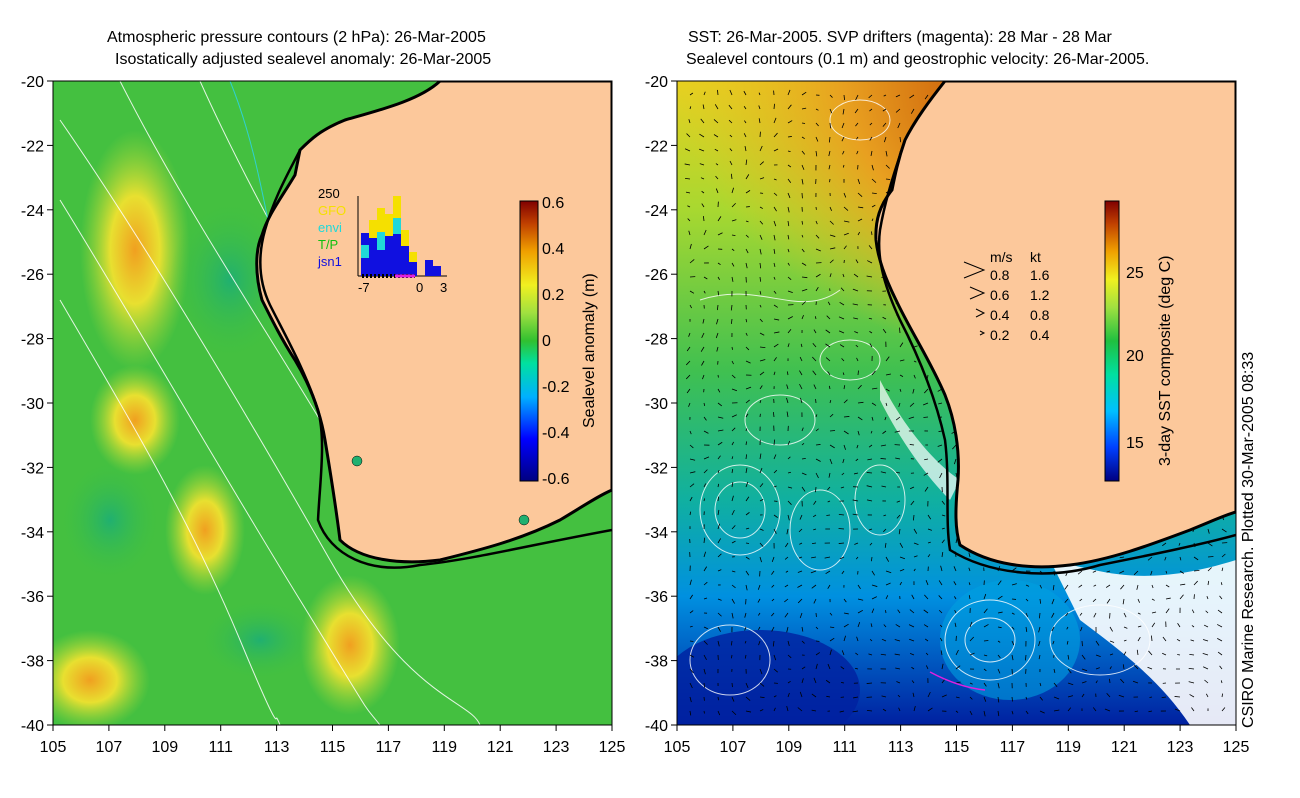  What do you see at coordinates (656, 533) in the screenshot?
I see `y-axis-tick-label: -34` at bounding box center [656, 533].